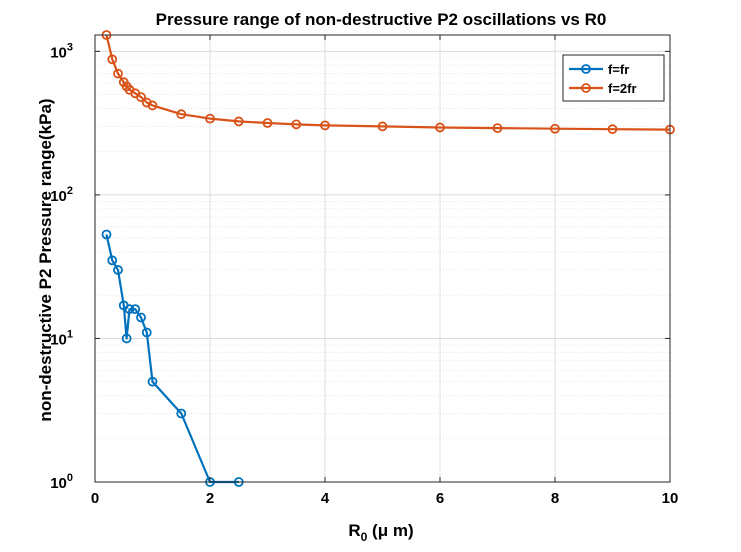 The image size is (741, 552). Describe the element at coordinates (364, 537) in the screenshot. I see `x-axis-label-subscript: 0` at that location.